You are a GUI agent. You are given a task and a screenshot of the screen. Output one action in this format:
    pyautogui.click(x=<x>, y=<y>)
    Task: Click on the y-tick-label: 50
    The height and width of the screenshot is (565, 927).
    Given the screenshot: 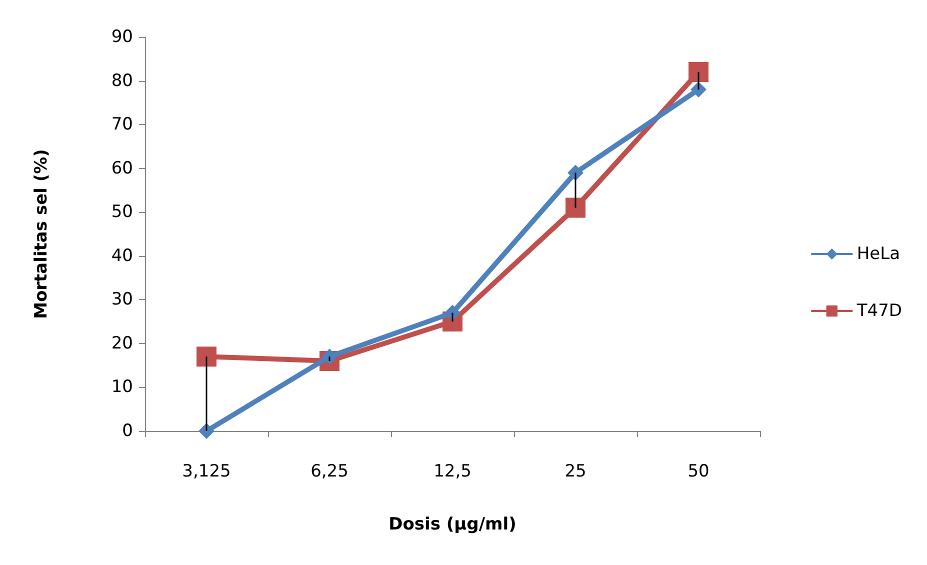 What is the action you would take?
    pyautogui.click(x=122, y=212)
    